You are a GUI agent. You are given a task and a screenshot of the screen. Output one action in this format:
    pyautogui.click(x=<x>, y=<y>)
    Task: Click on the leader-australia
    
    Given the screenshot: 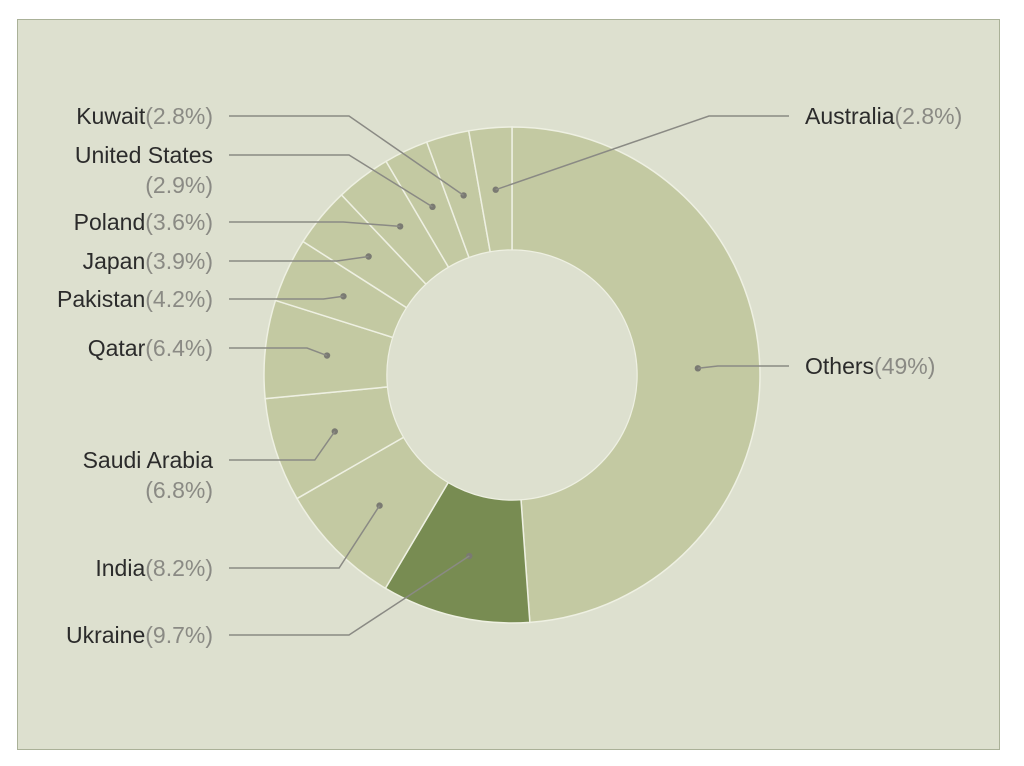 What is the action you would take?
    pyautogui.click(x=642, y=153)
    